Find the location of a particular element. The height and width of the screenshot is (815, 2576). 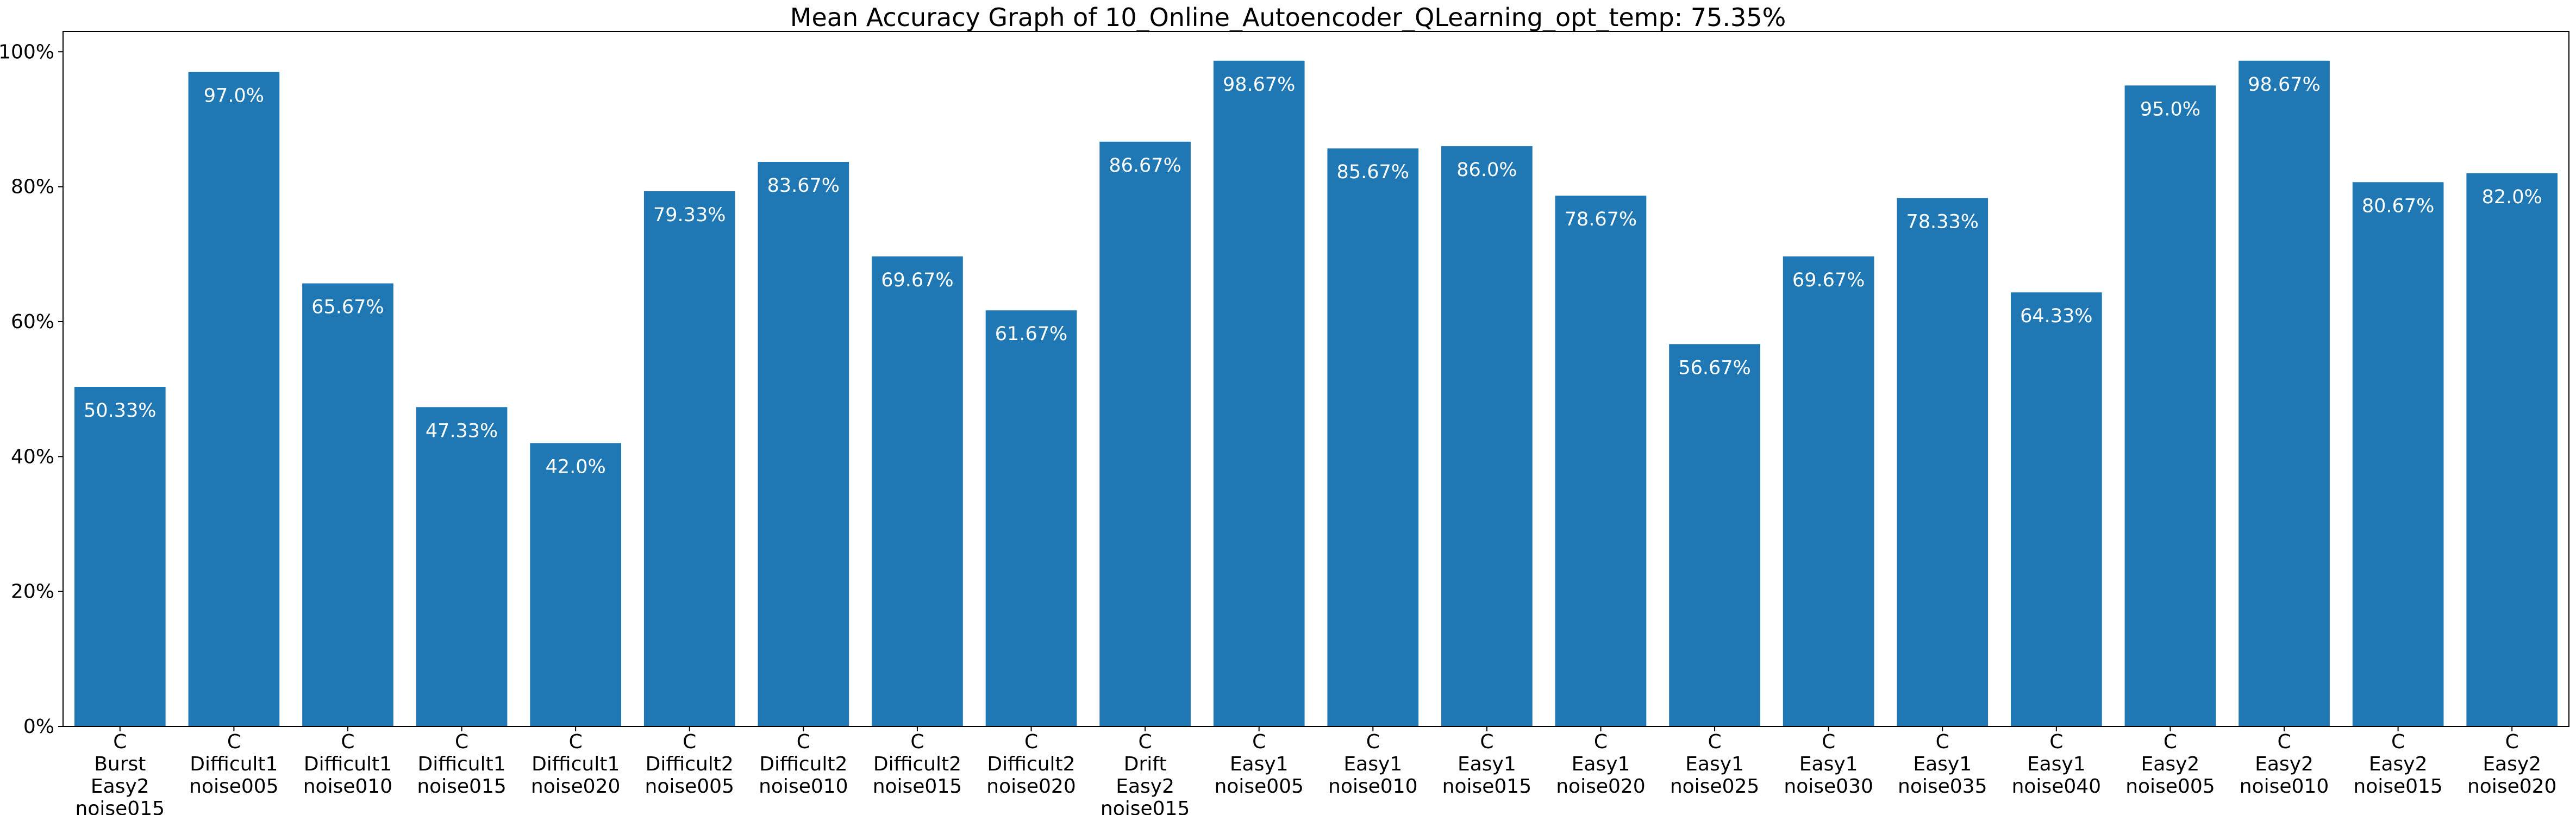

y-tick-label-1: 20% is located at coordinates (32, 592).